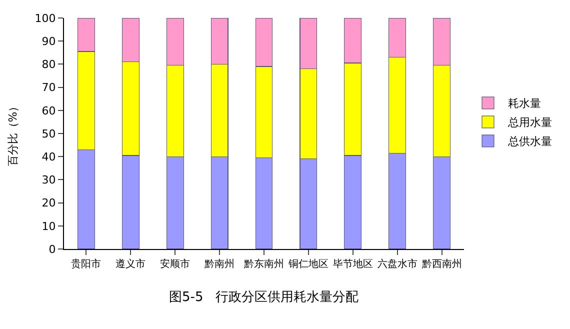 This screenshot has width=570, height=329. I want to click on y-tick-label: 50, so click(49, 133).